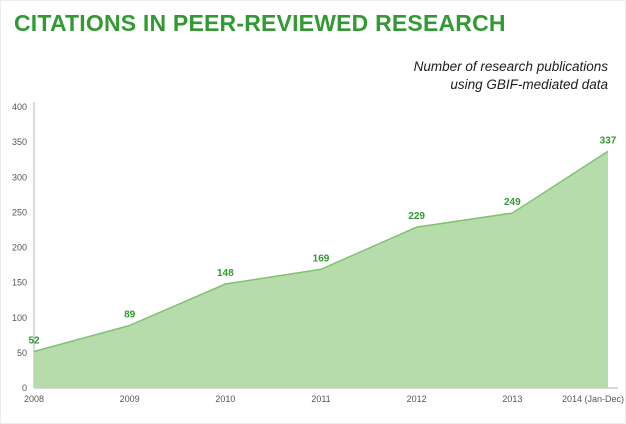 The height and width of the screenshot is (424, 626). What do you see at coordinates (512, 399) in the screenshot?
I see `x-tick-label: 2013` at bounding box center [512, 399].